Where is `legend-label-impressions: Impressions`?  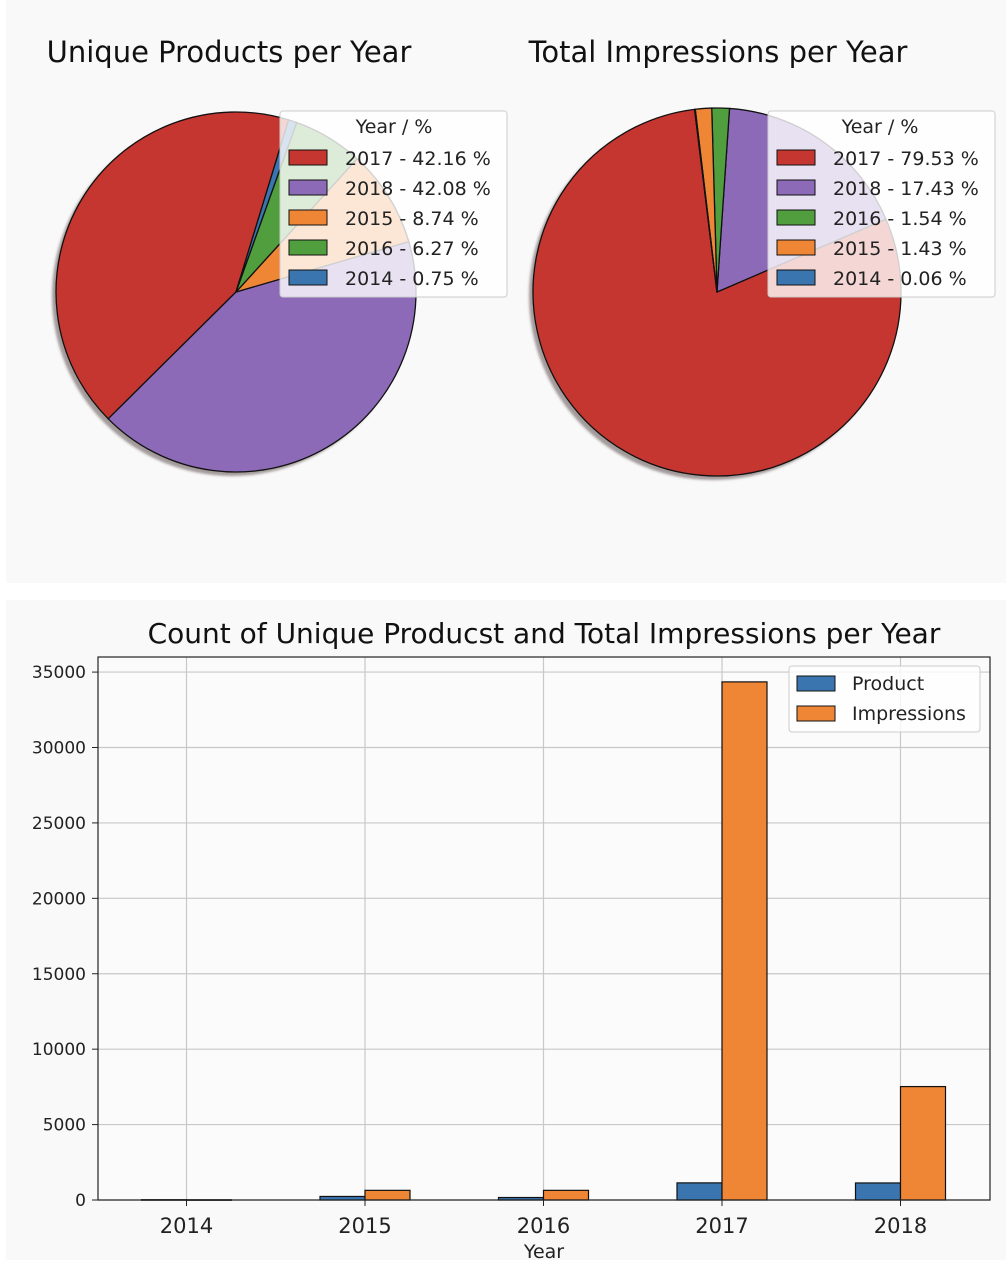 legend-label-impressions: Impressions is located at coordinates (909, 714).